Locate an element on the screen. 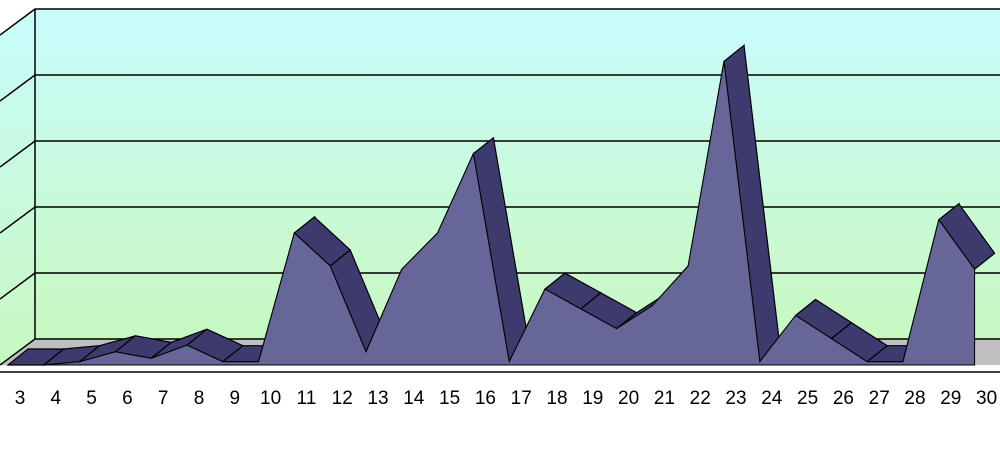 The width and height of the screenshot is (1000, 474). x-tick-label: 3 is located at coordinates (20, 398).